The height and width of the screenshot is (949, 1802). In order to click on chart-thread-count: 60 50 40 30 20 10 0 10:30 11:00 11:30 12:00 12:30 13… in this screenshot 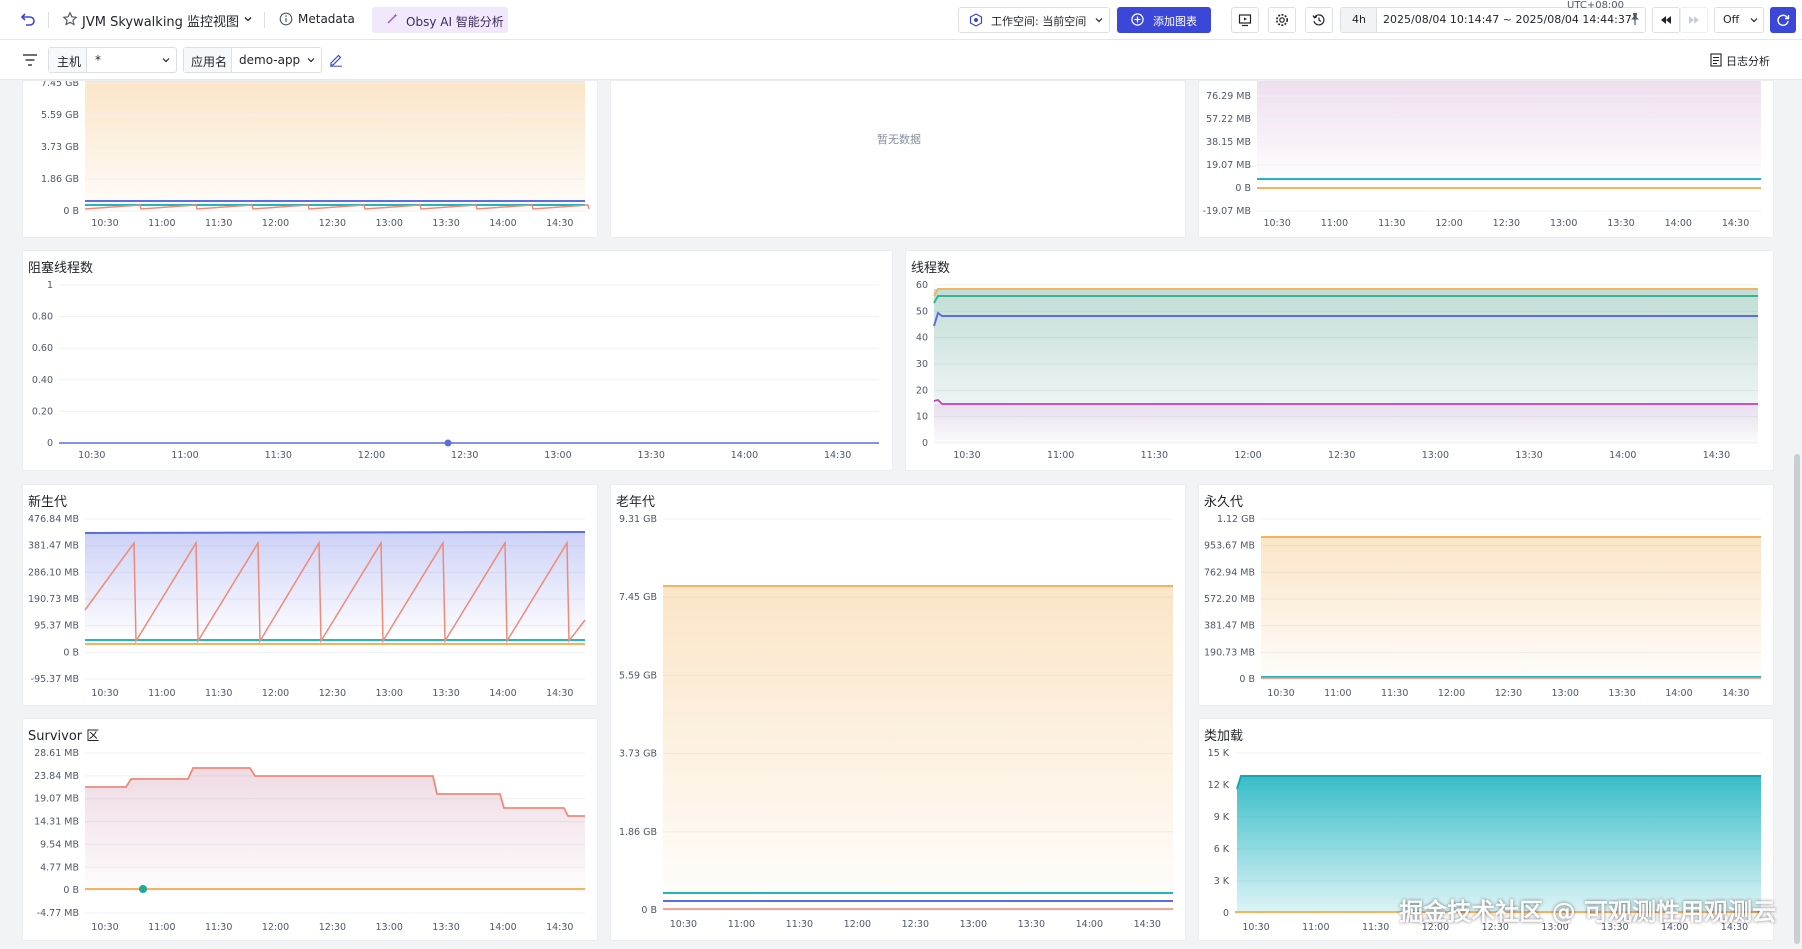, I will do `click(1337, 370)`.